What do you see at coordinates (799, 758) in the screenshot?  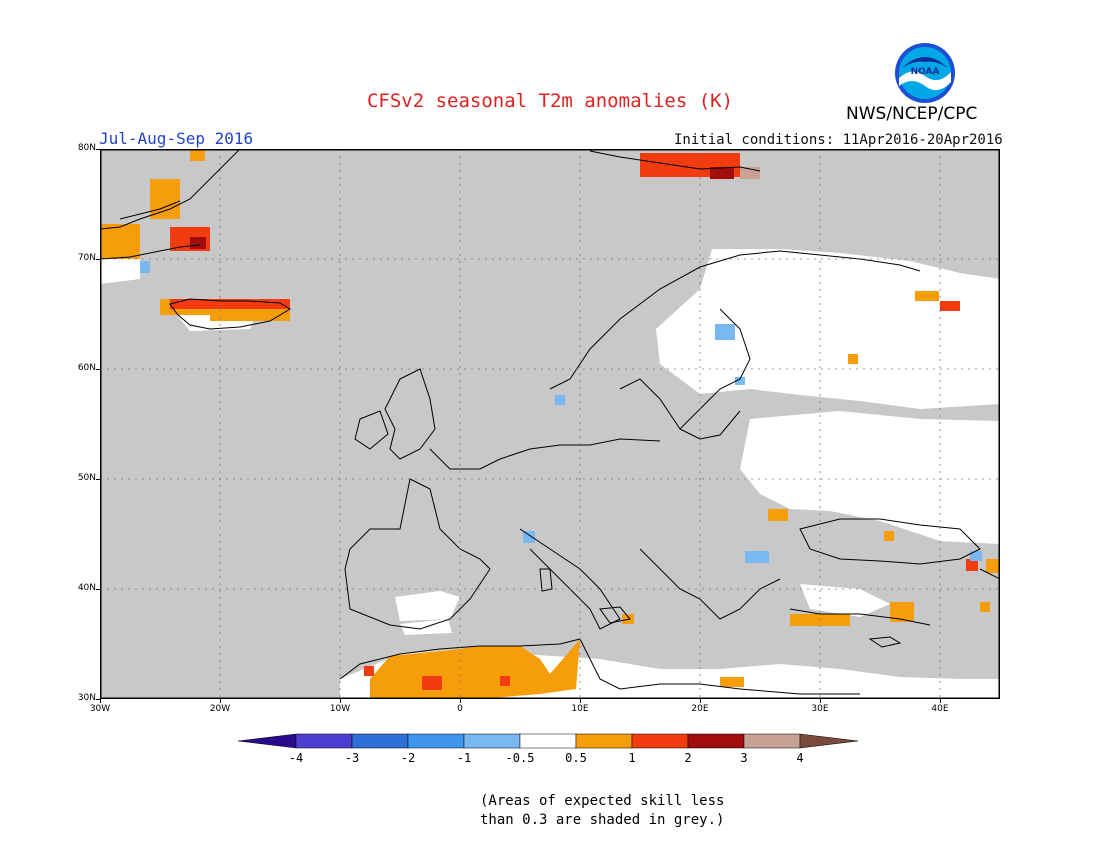 I see `colorbar-label: 4` at bounding box center [799, 758].